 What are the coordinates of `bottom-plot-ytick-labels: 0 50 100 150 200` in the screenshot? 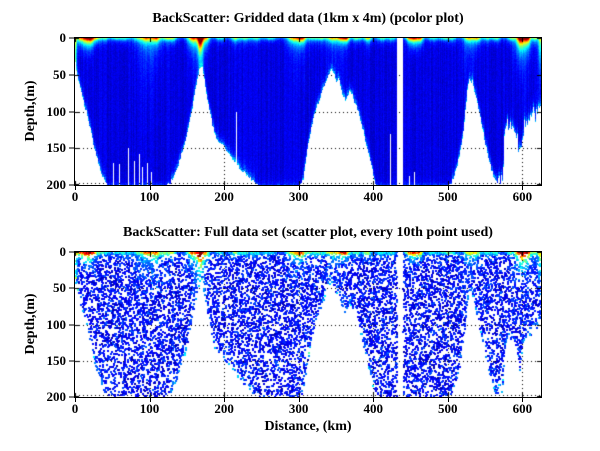 It's located at (37, 324).